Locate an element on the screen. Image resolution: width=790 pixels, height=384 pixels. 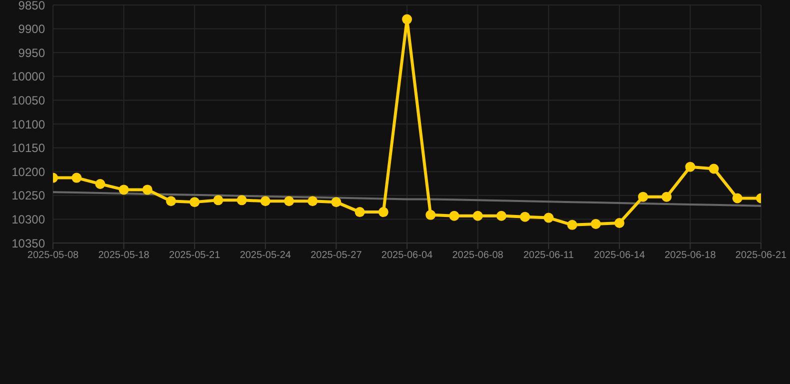
y-tick-label: 9900 is located at coordinates (32, 29).